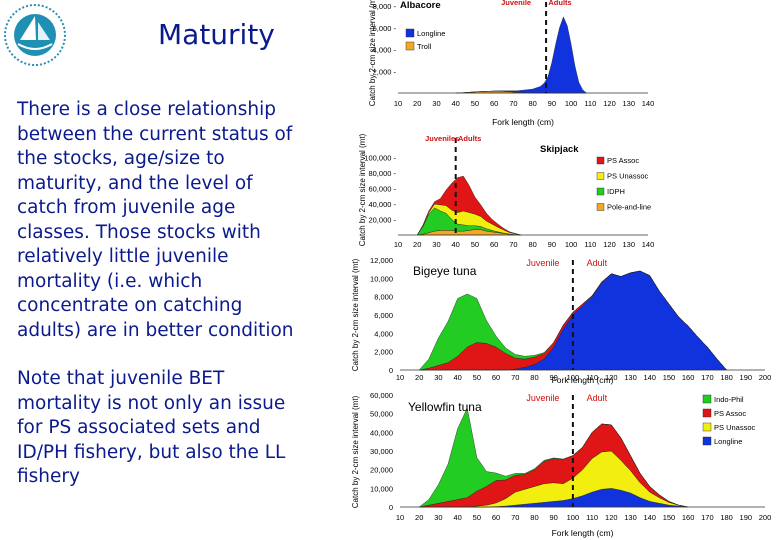 This screenshot has width=780, height=540. I want to click on x-tick-label: 200, so click(765, 517).